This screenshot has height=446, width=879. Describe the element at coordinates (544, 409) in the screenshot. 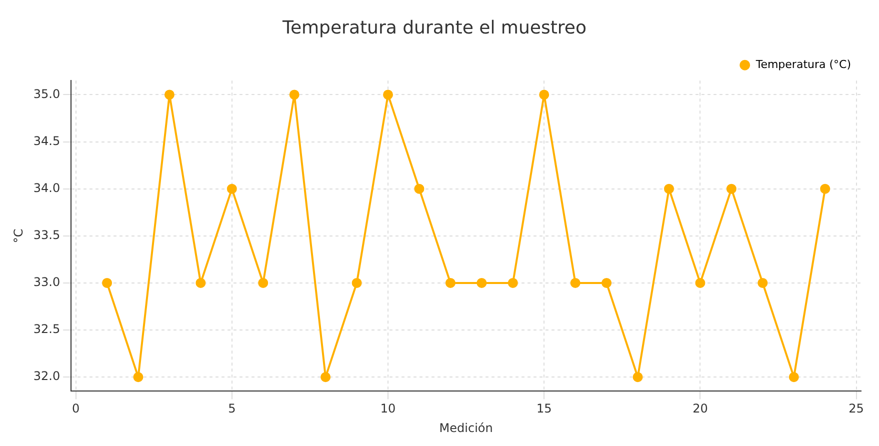

I see `x-tick-label: 15` at that location.